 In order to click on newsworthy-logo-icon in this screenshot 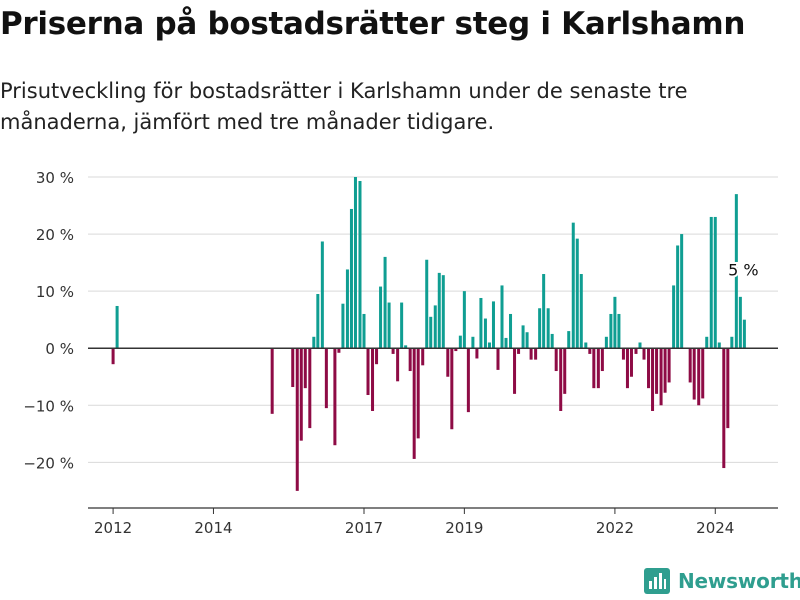, I will do `click(657, 581)`.